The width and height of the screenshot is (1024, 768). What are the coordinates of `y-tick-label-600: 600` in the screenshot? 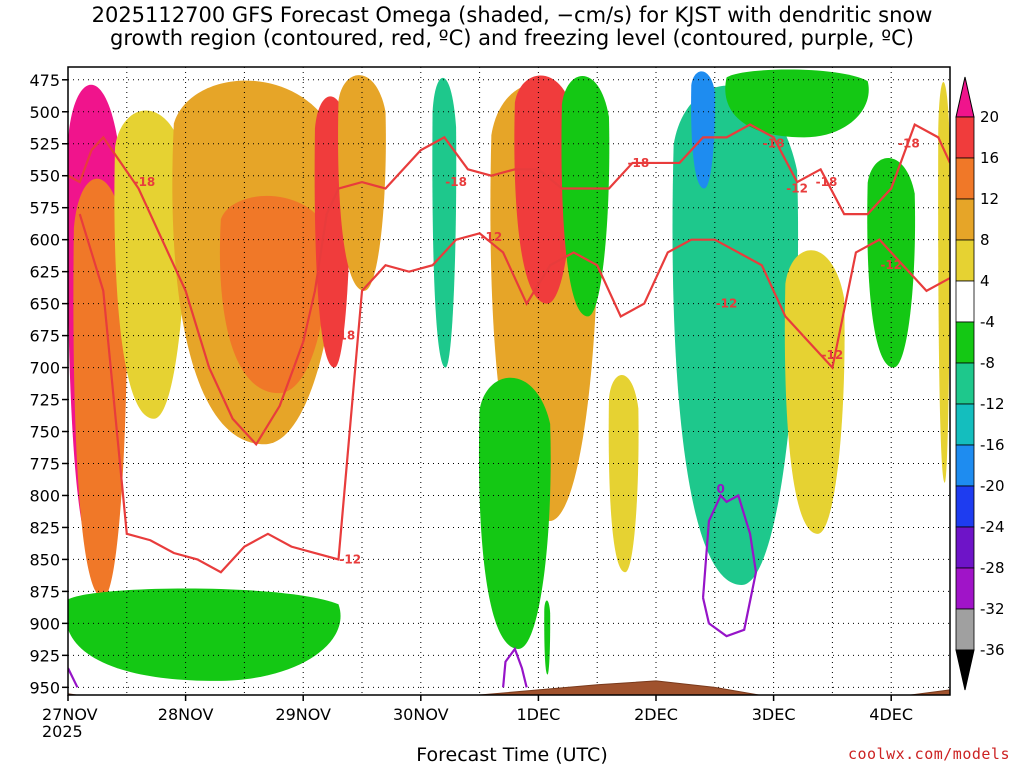 It's located at (44, 240).